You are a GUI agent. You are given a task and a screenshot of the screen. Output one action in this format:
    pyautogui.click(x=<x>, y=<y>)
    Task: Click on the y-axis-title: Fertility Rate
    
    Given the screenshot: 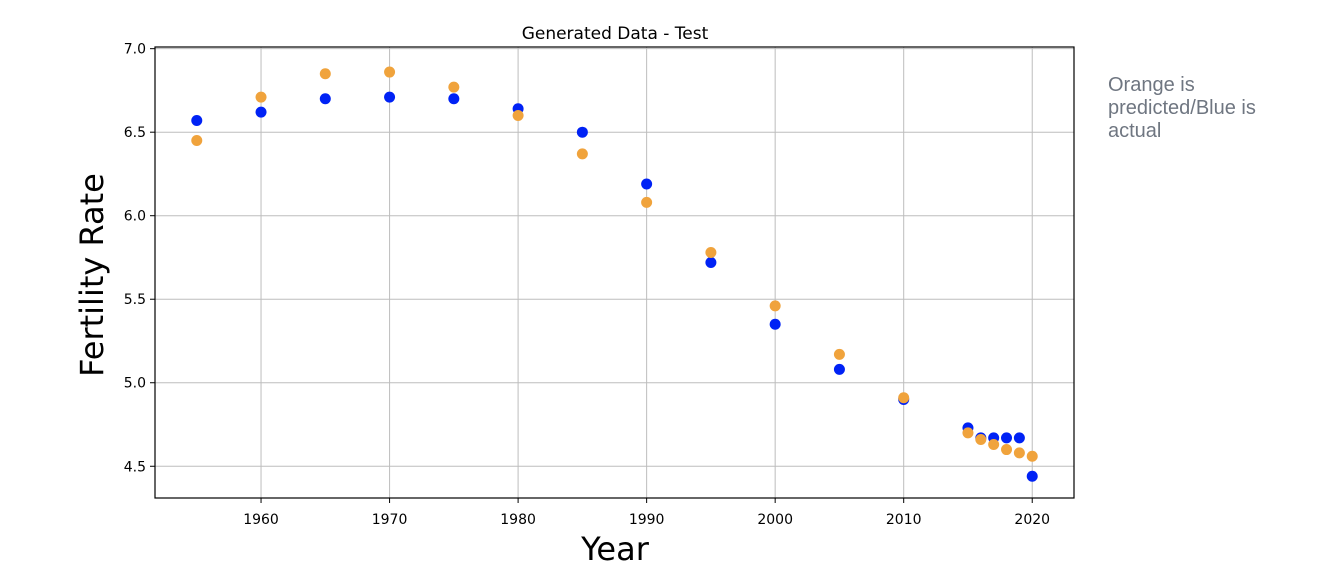 What is the action you would take?
    pyautogui.click(x=92, y=275)
    